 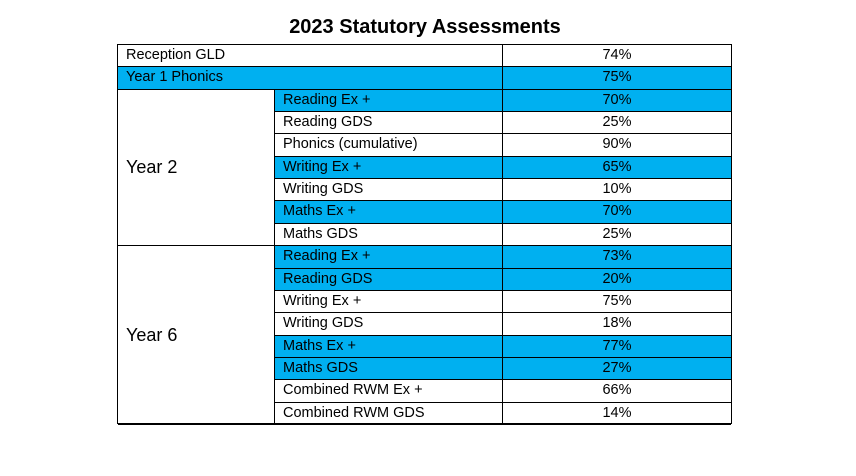 What do you see at coordinates (617, 324) in the screenshot?
I see `row-value: 18%` at bounding box center [617, 324].